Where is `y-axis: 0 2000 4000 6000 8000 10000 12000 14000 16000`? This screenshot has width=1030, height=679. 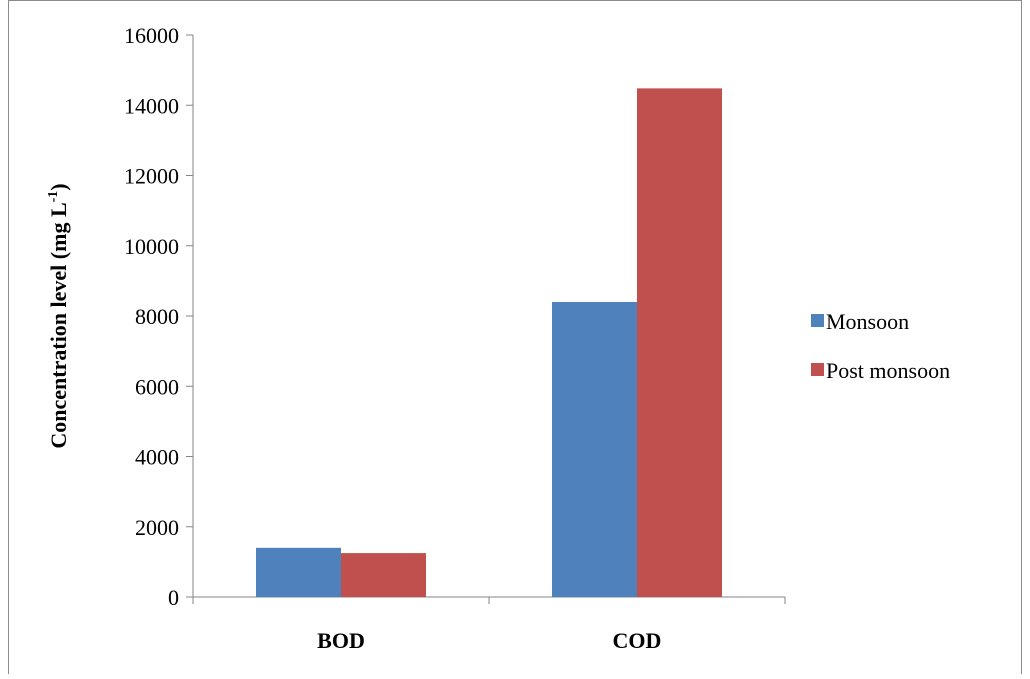
y-axis: 0 2000 4000 6000 8000 10000 12000 14000 16000 is located at coordinates (159, 316).